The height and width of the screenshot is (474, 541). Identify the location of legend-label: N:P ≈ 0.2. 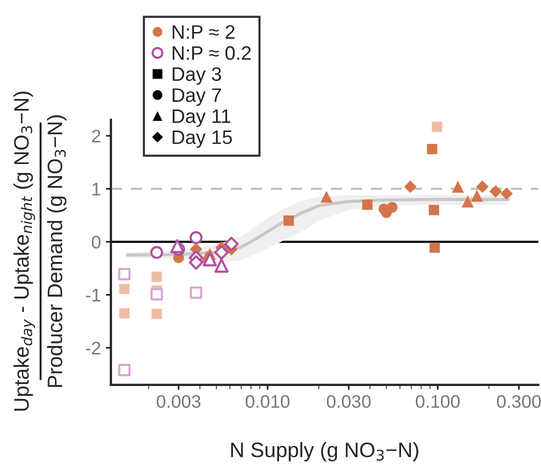
(211, 53).